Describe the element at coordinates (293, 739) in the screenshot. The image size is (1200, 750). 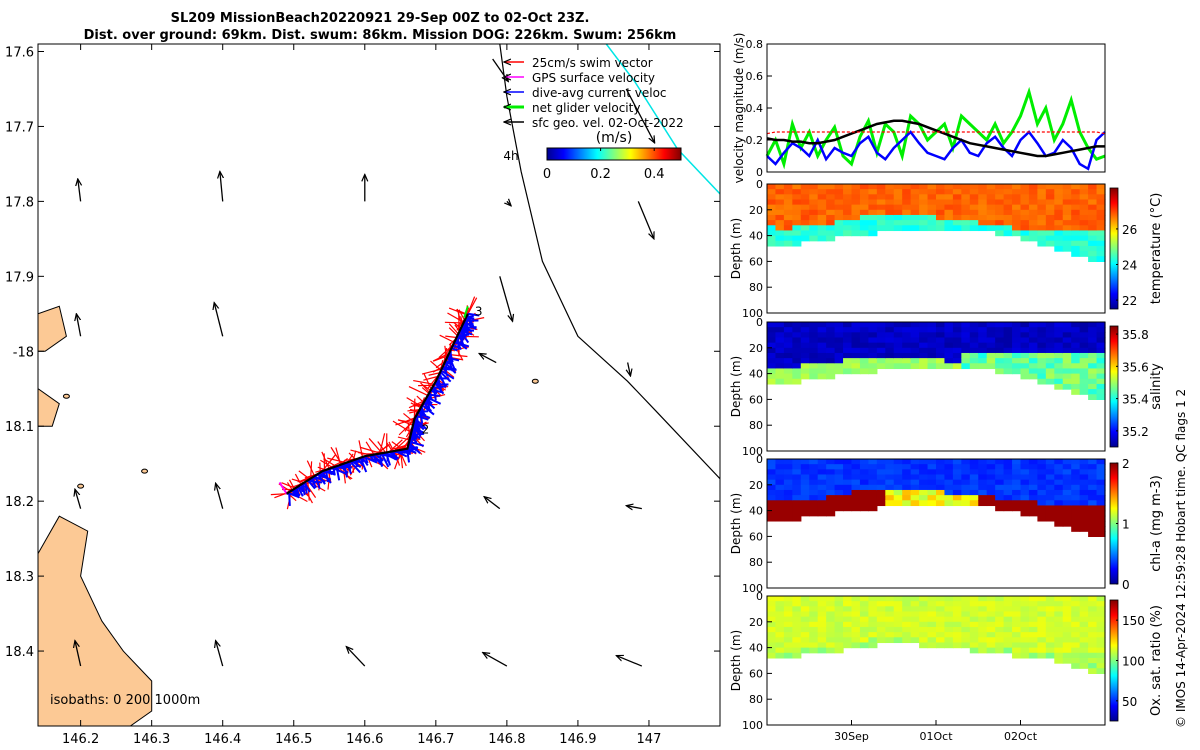
I see `x-tick-label: 146.5` at that location.